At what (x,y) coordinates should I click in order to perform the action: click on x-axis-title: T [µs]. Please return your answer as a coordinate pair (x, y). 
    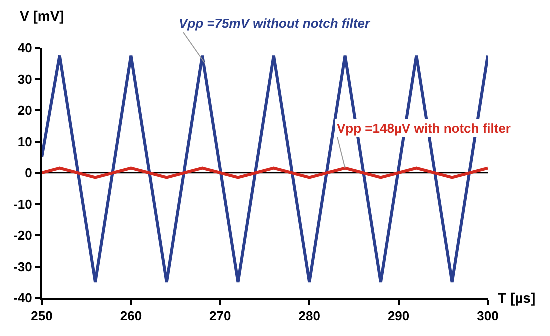
    Looking at the image, I should click on (517, 298).